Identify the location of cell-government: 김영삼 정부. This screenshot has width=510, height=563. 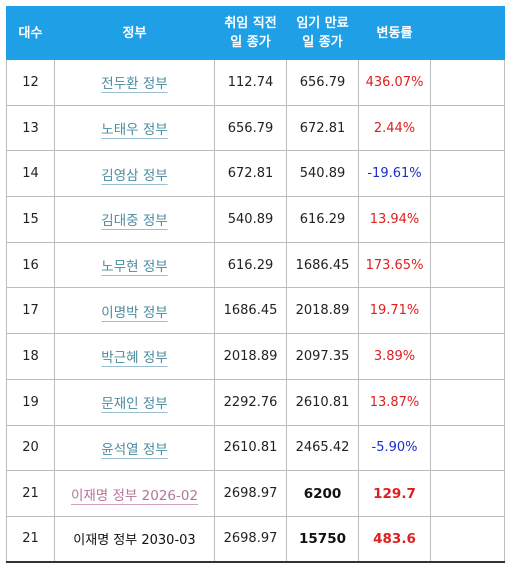
(134, 174).